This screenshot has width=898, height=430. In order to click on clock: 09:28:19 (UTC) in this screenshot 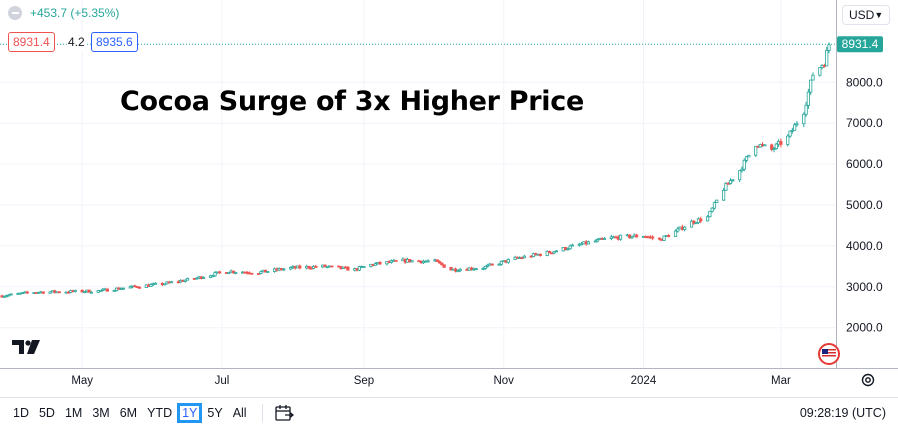, I will do `click(842, 413)`.